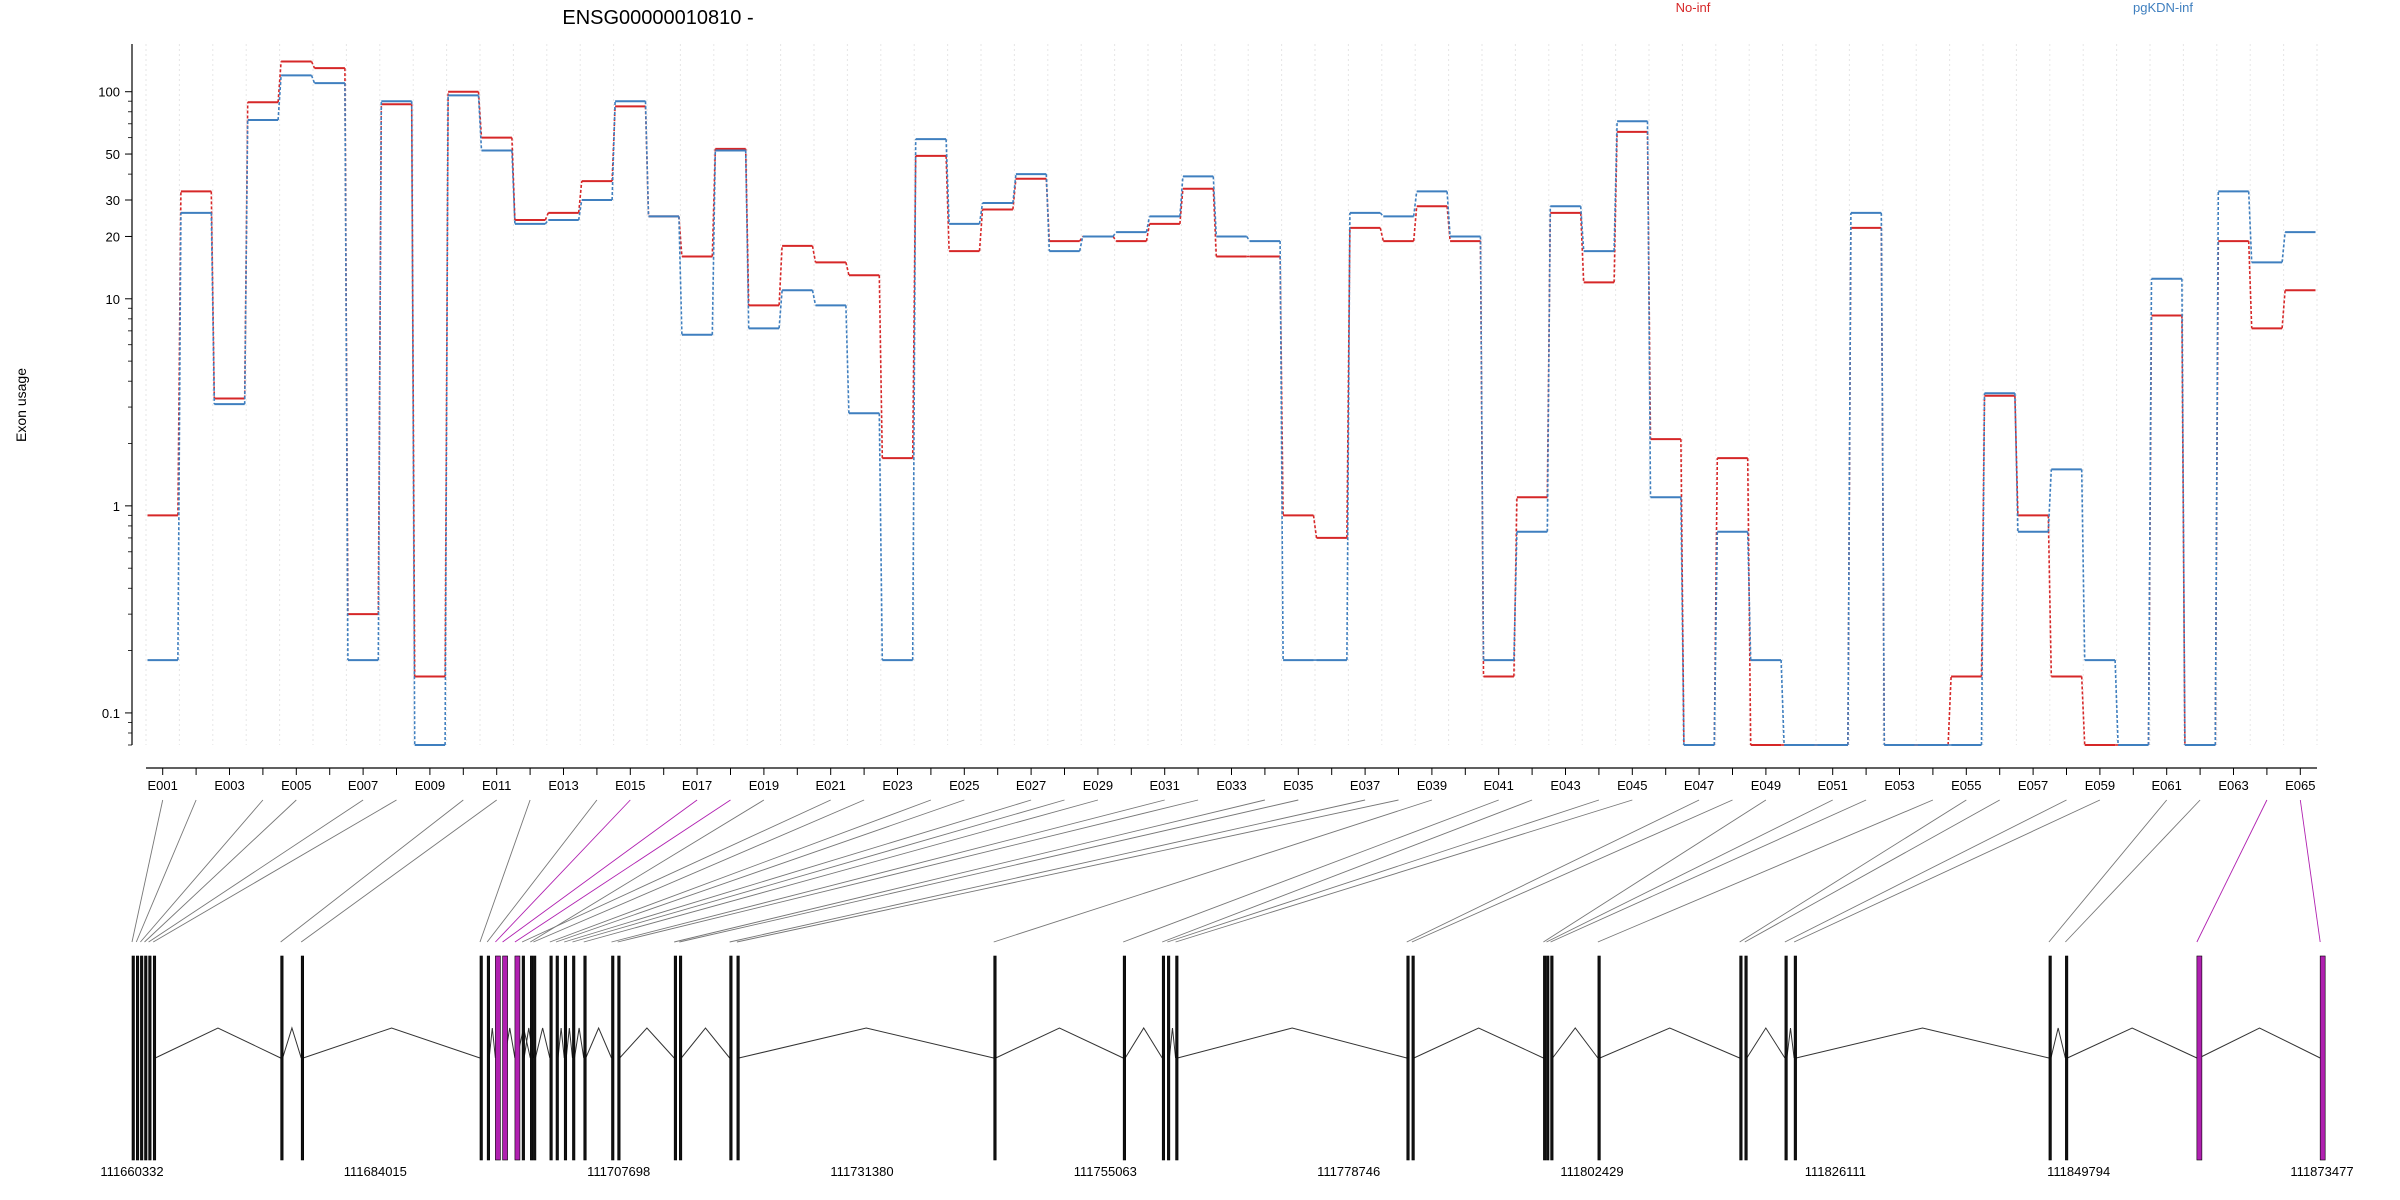 The width and height of the screenshot is (2400, 1200). What do you see at coordinates (563, 785) in the screenshot?
I see `x-tick-label: E013` at bounding box center [563, 785].